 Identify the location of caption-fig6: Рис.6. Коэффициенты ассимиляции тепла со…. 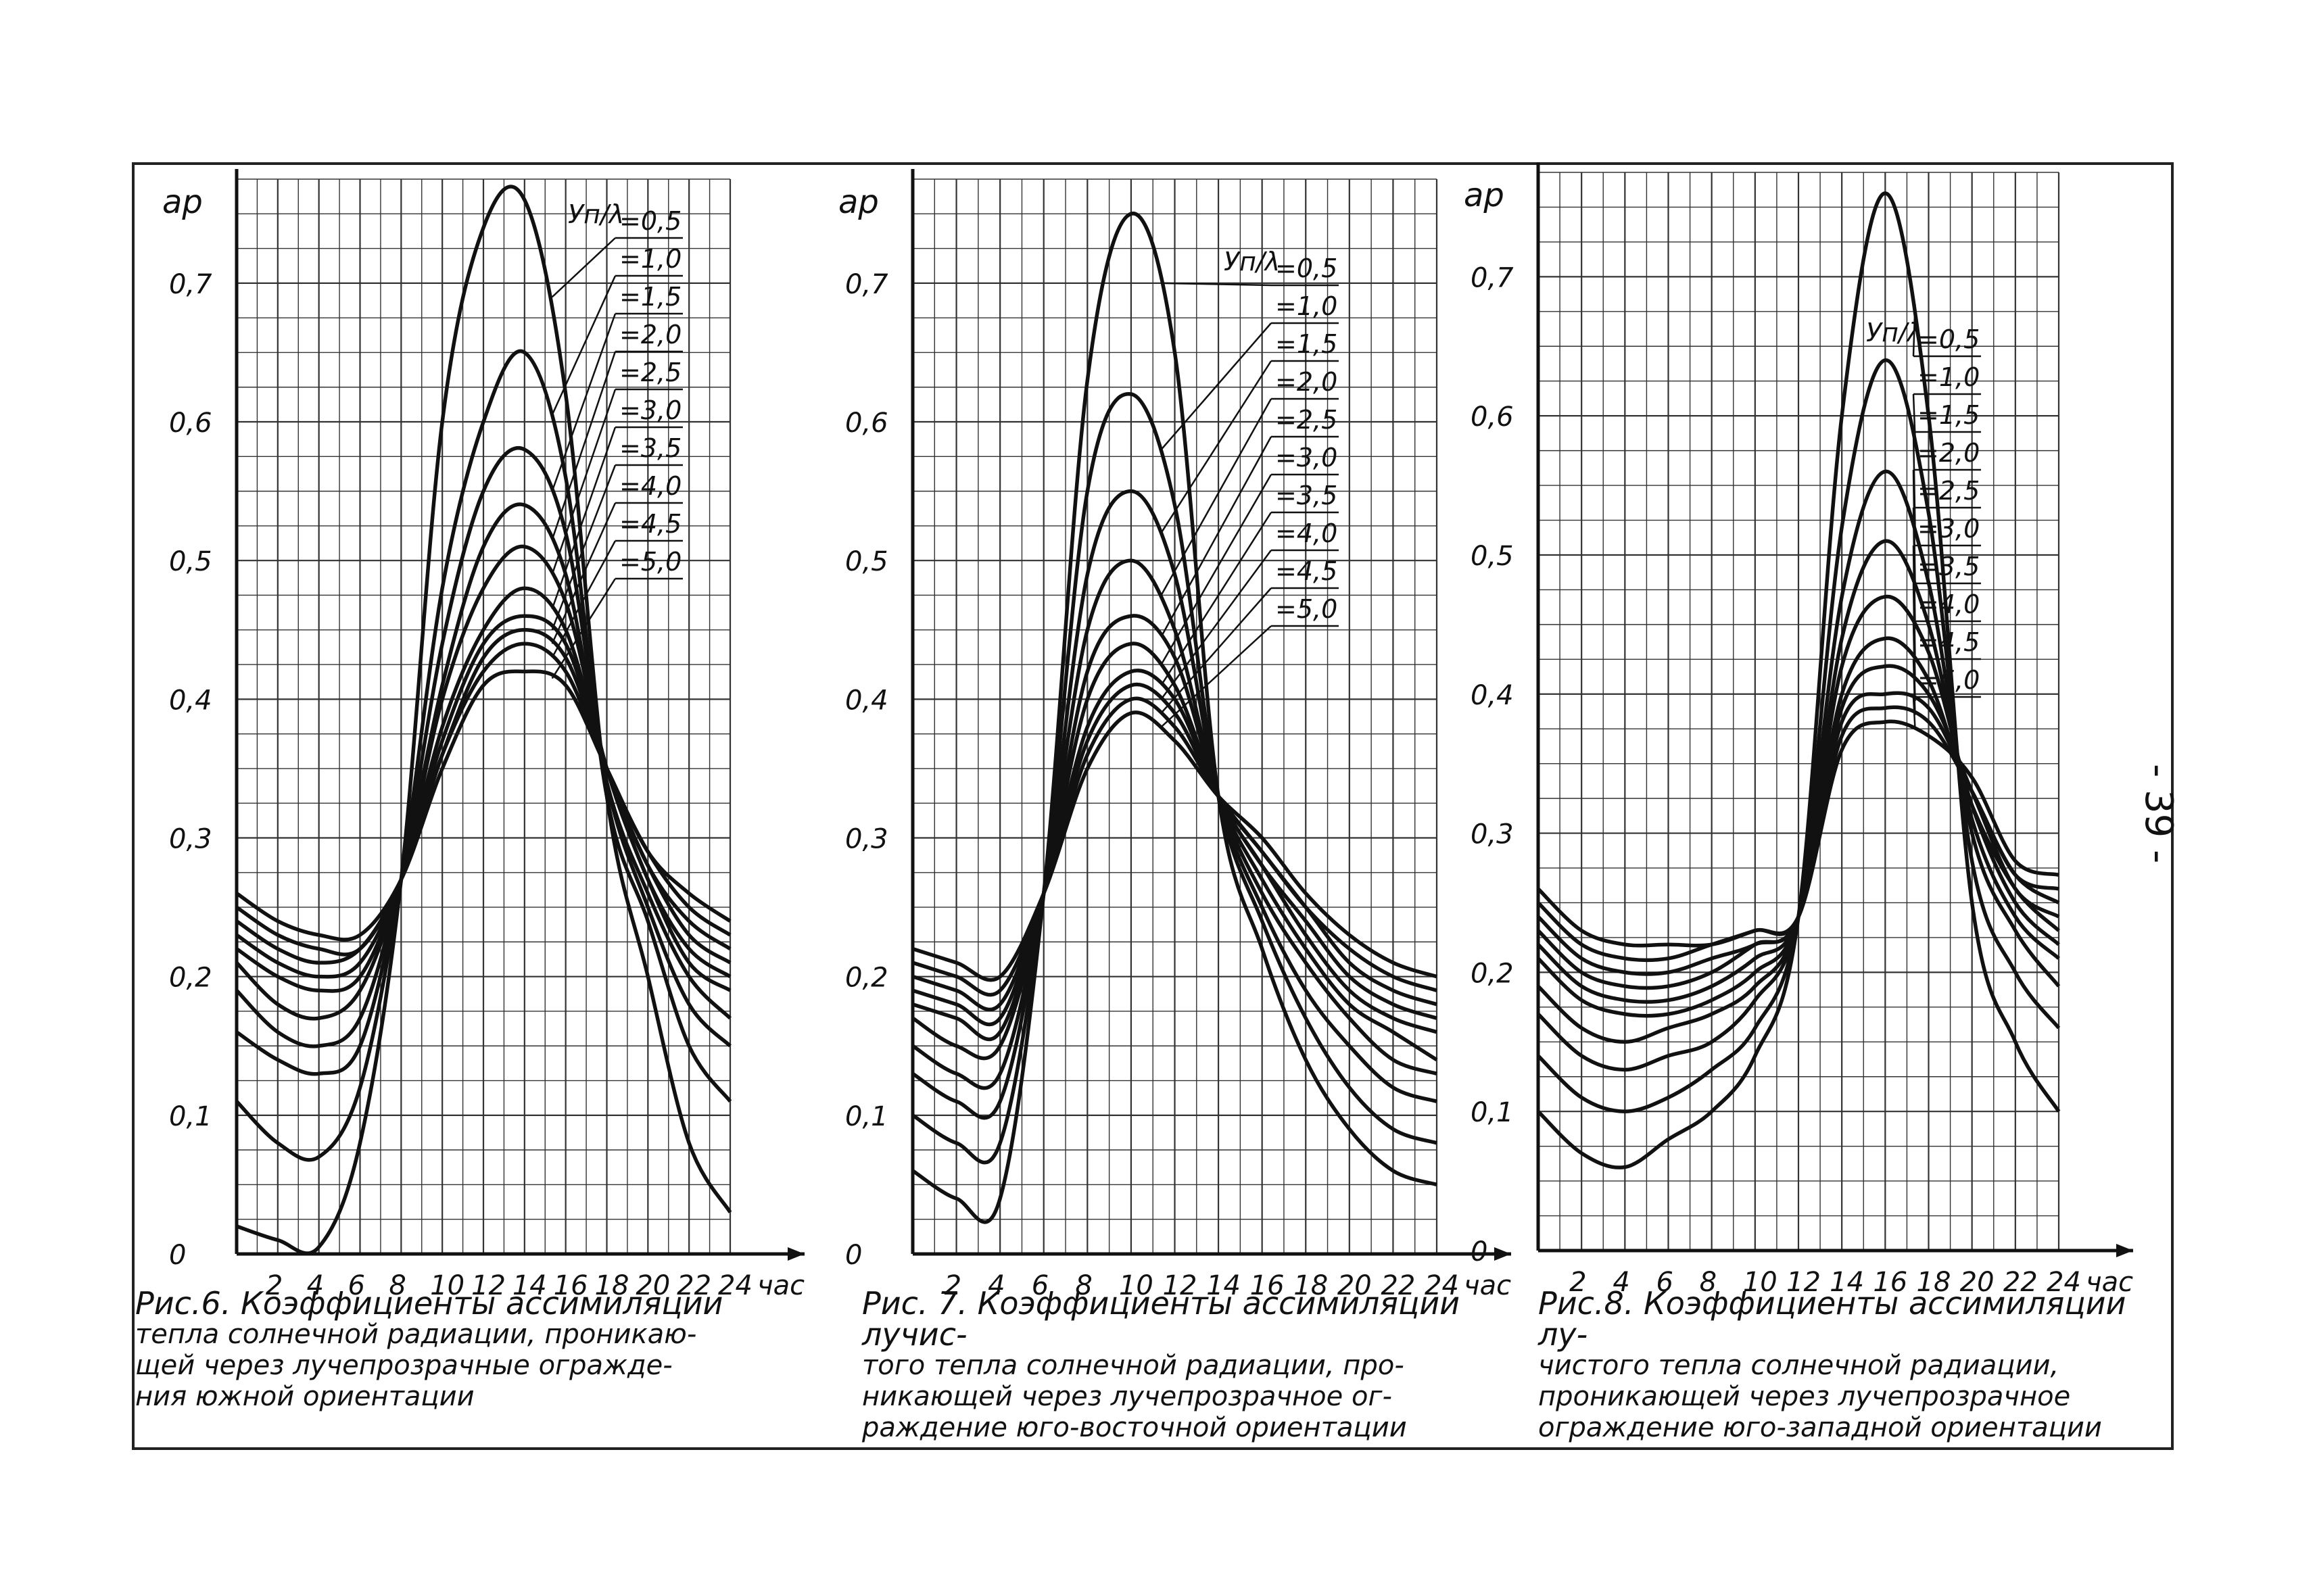
(473, 1350).